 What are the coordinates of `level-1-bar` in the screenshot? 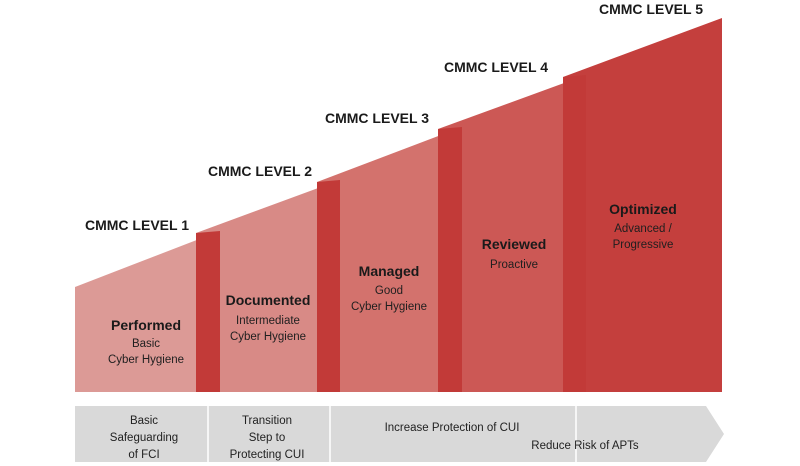 It's located at (147, 311).